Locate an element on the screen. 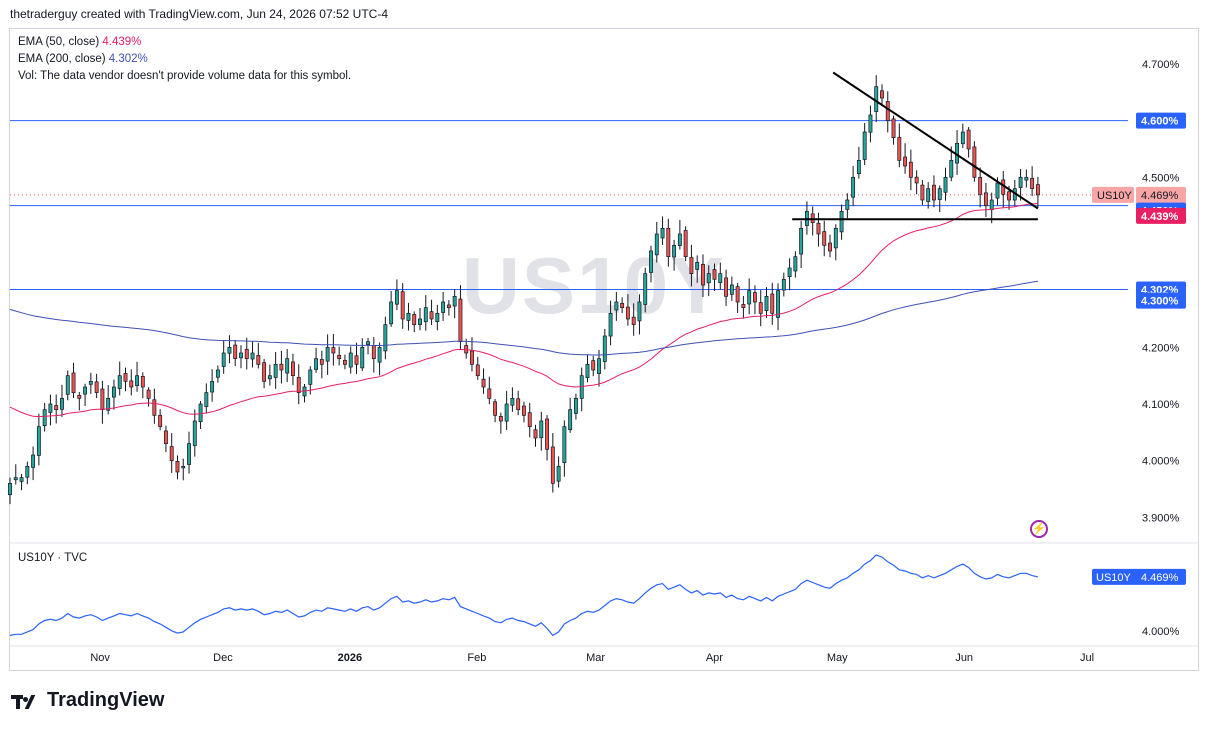 This screenshot has height=731, width=1209. price-tag-text: 4.600% is located at coordinates (1160, 122).